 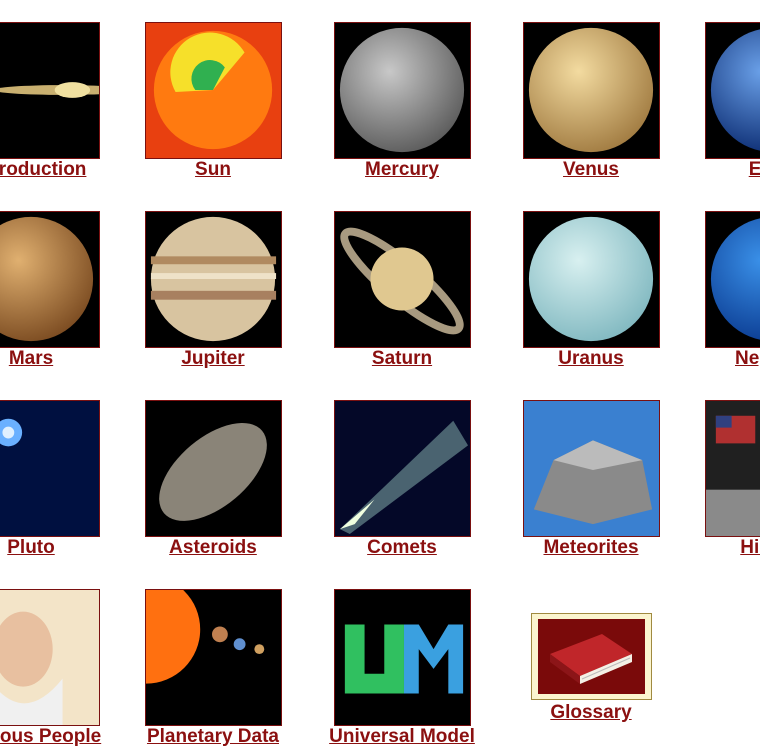 I want to click on topic-link: Venus, so click(x=591, y=169).